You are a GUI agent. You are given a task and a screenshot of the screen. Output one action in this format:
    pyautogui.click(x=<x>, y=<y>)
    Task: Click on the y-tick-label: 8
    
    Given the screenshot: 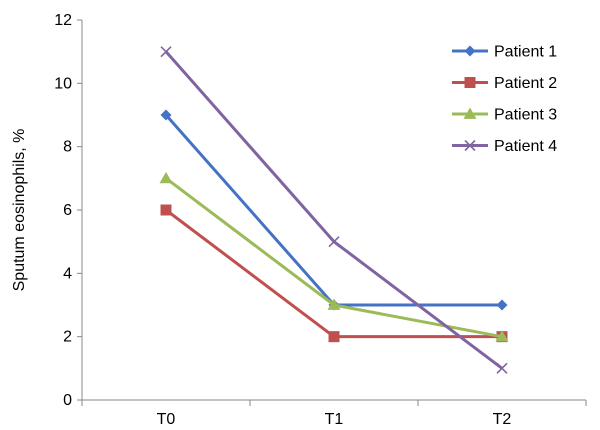 What is the action you would take?
    pyautogui.click(x=67, y=147)
    